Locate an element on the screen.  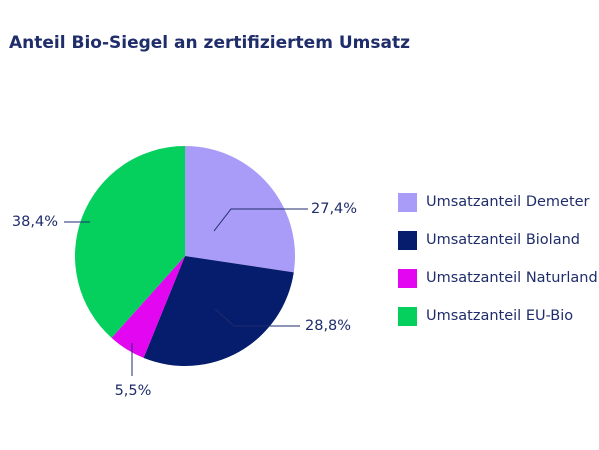
legend-label: Umsatzanteil Bioland is located at coordinates (503, 240).